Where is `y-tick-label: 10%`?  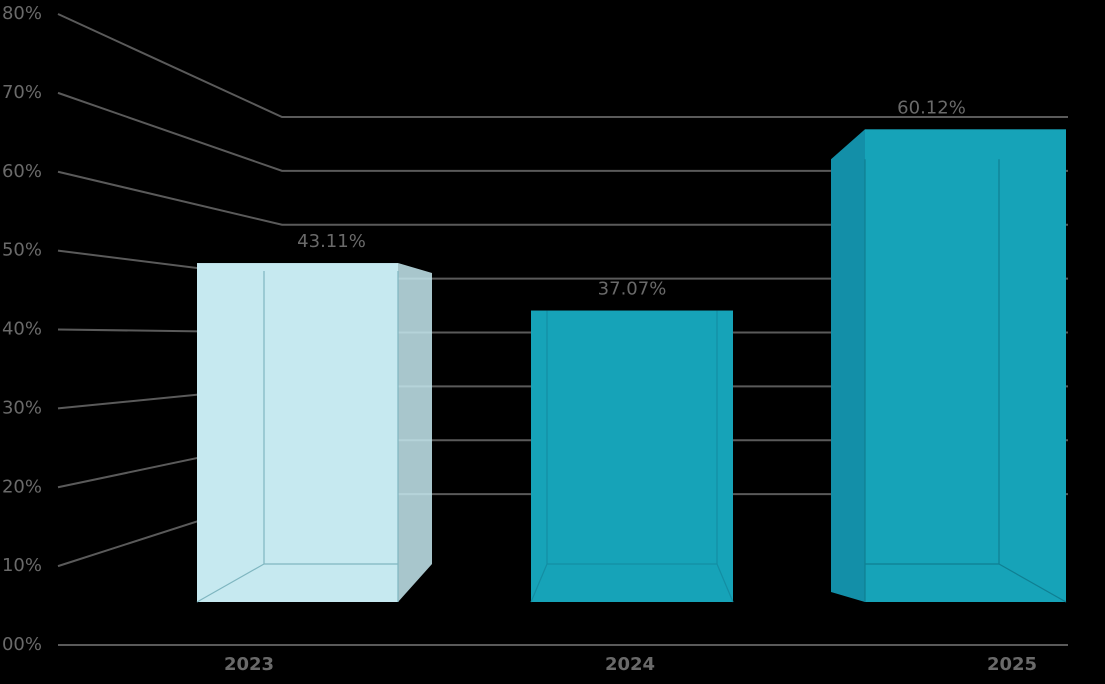 y-tick-label: 10% is located at coordinates (22, 565).